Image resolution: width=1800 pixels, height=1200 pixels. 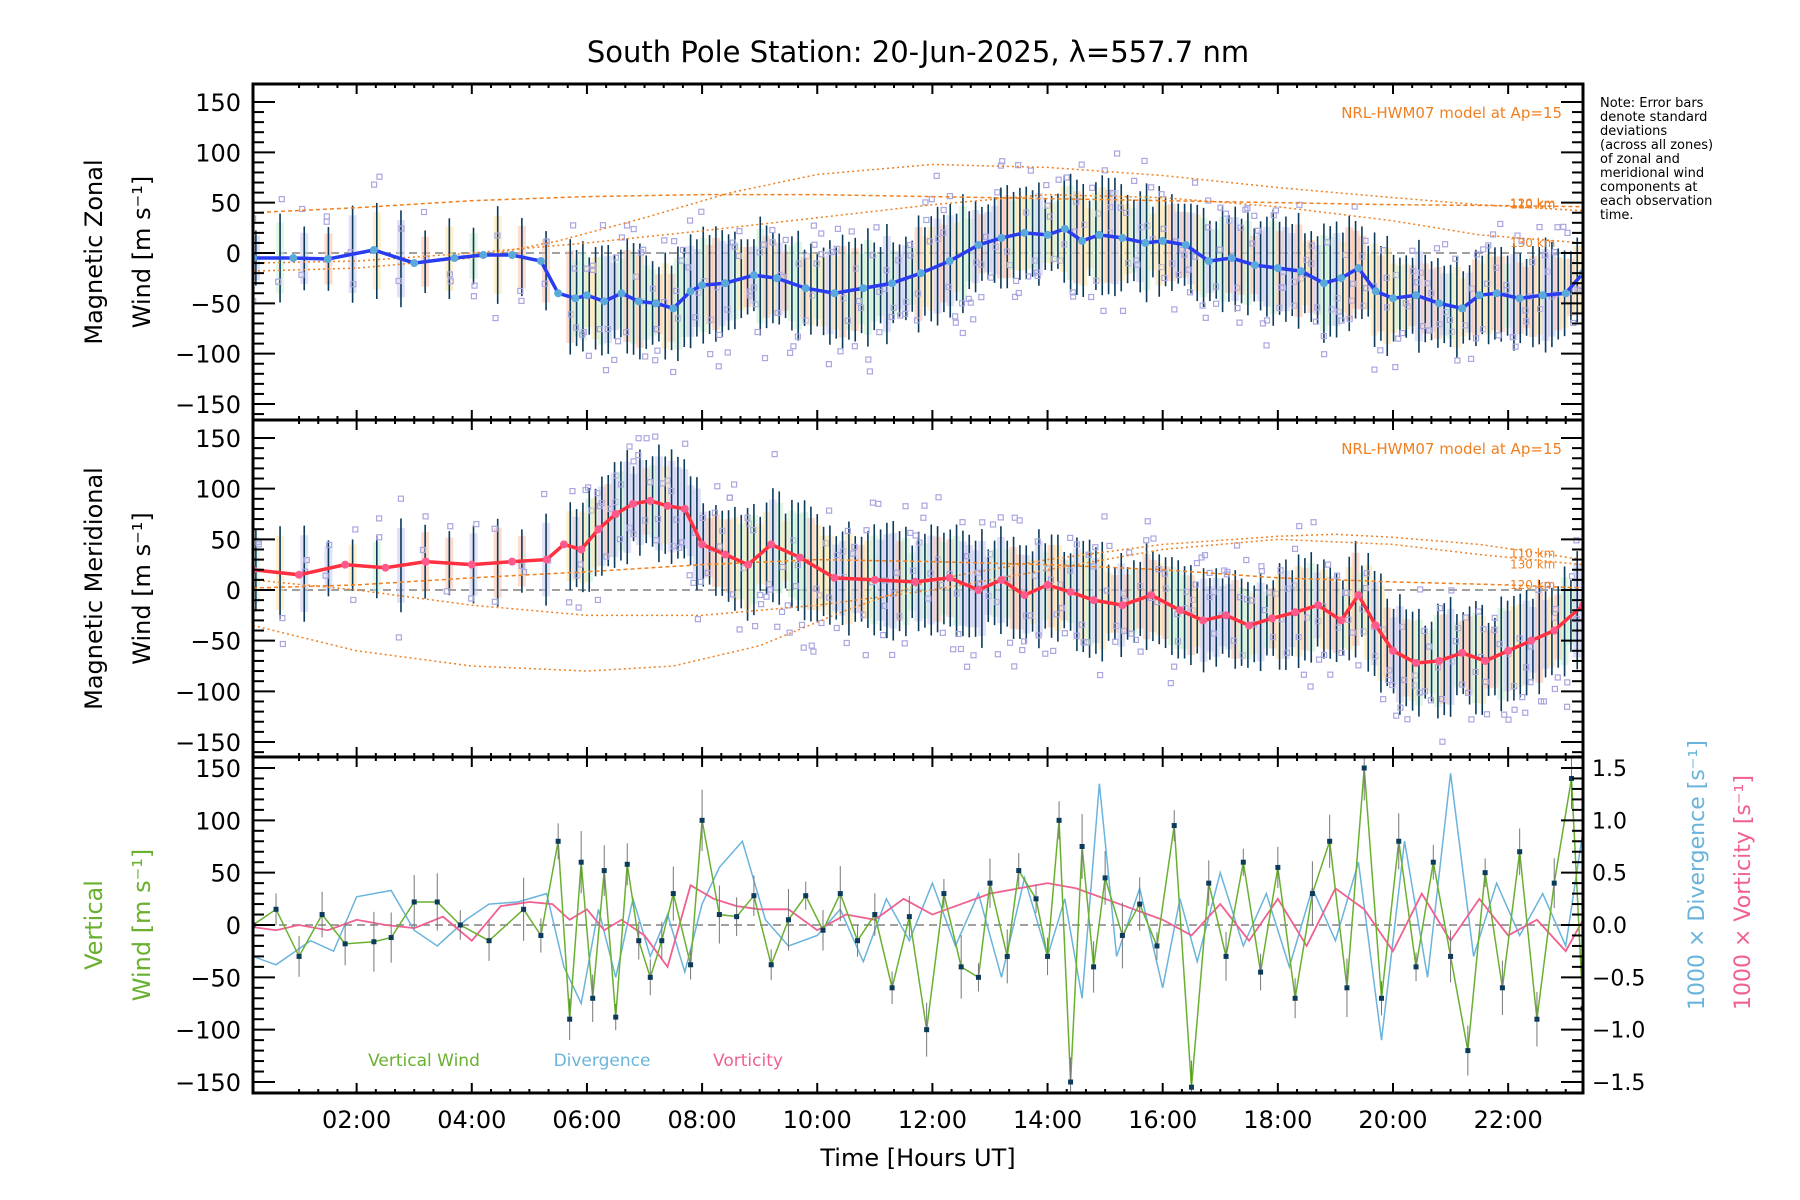 What do you see at coordinates (1532, 205) in the screenshot?
I see `model-label-110km: 110 km` at bounding box center [1532, 205].